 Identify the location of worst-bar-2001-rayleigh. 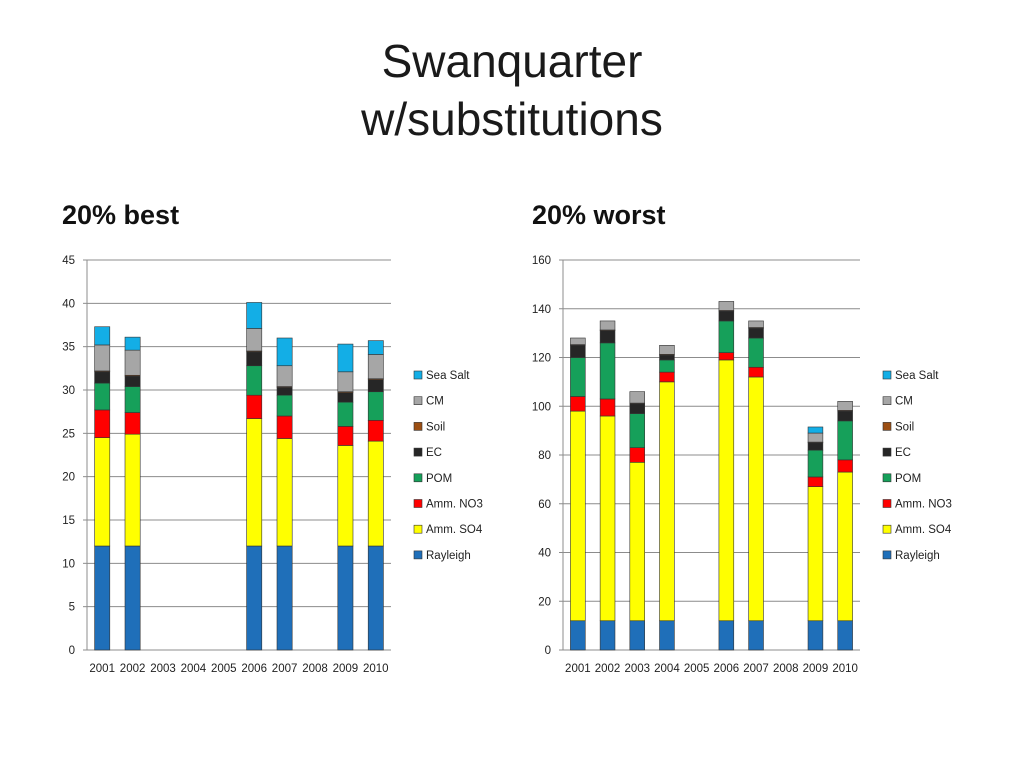
(578, 635).